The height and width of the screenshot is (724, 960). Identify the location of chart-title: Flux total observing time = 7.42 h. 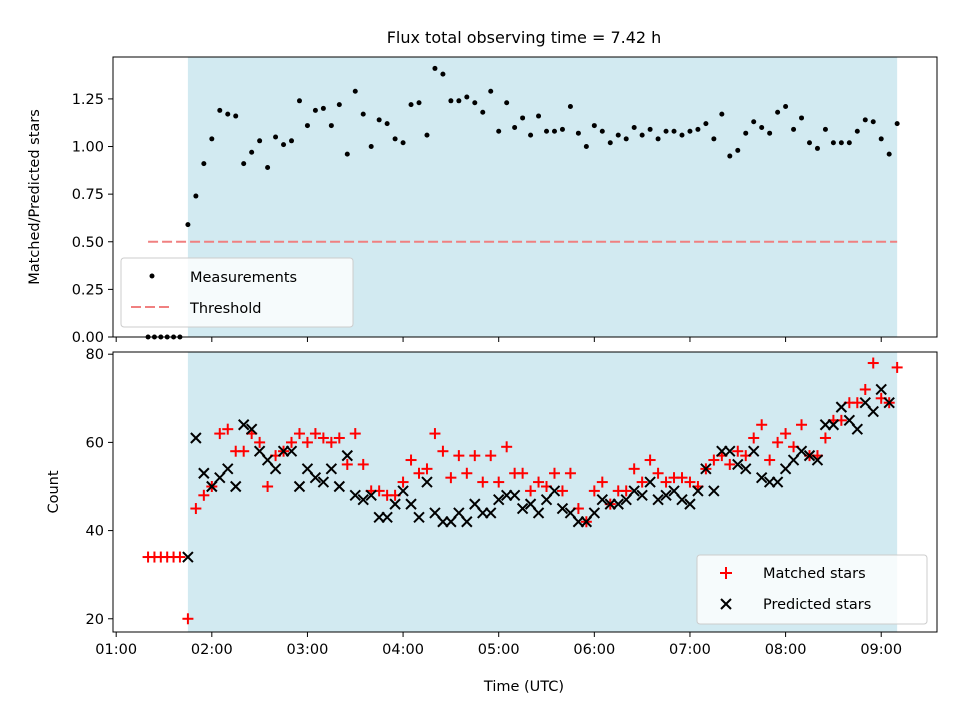
(524, 37).